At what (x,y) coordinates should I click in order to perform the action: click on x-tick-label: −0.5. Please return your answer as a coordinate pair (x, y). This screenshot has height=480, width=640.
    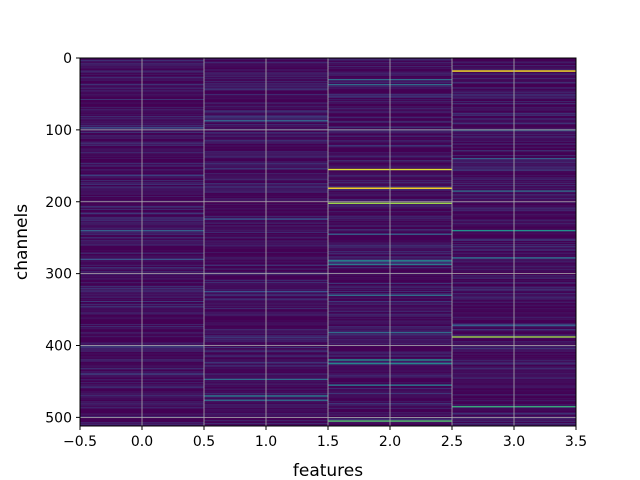
    Looking at the image, I should click on (80, 442).